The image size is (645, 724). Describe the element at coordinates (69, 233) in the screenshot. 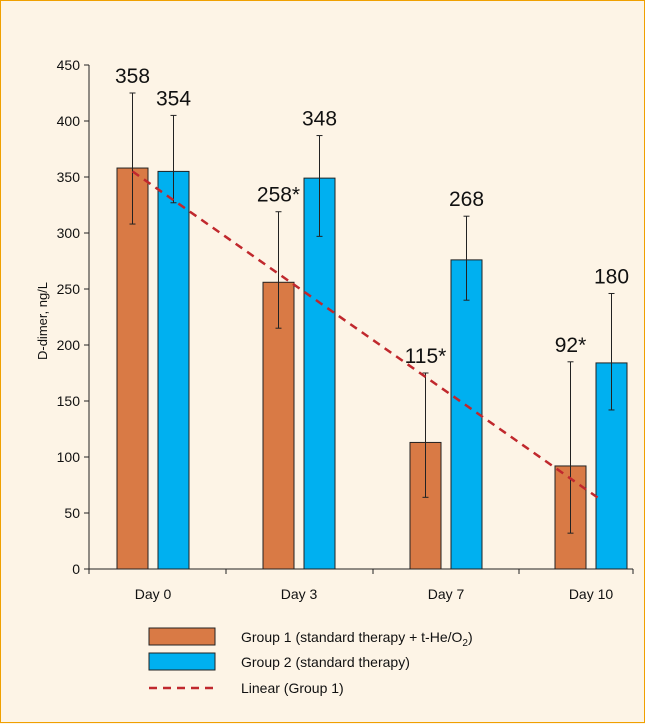

I see `y-tick-label: 300` at that location.